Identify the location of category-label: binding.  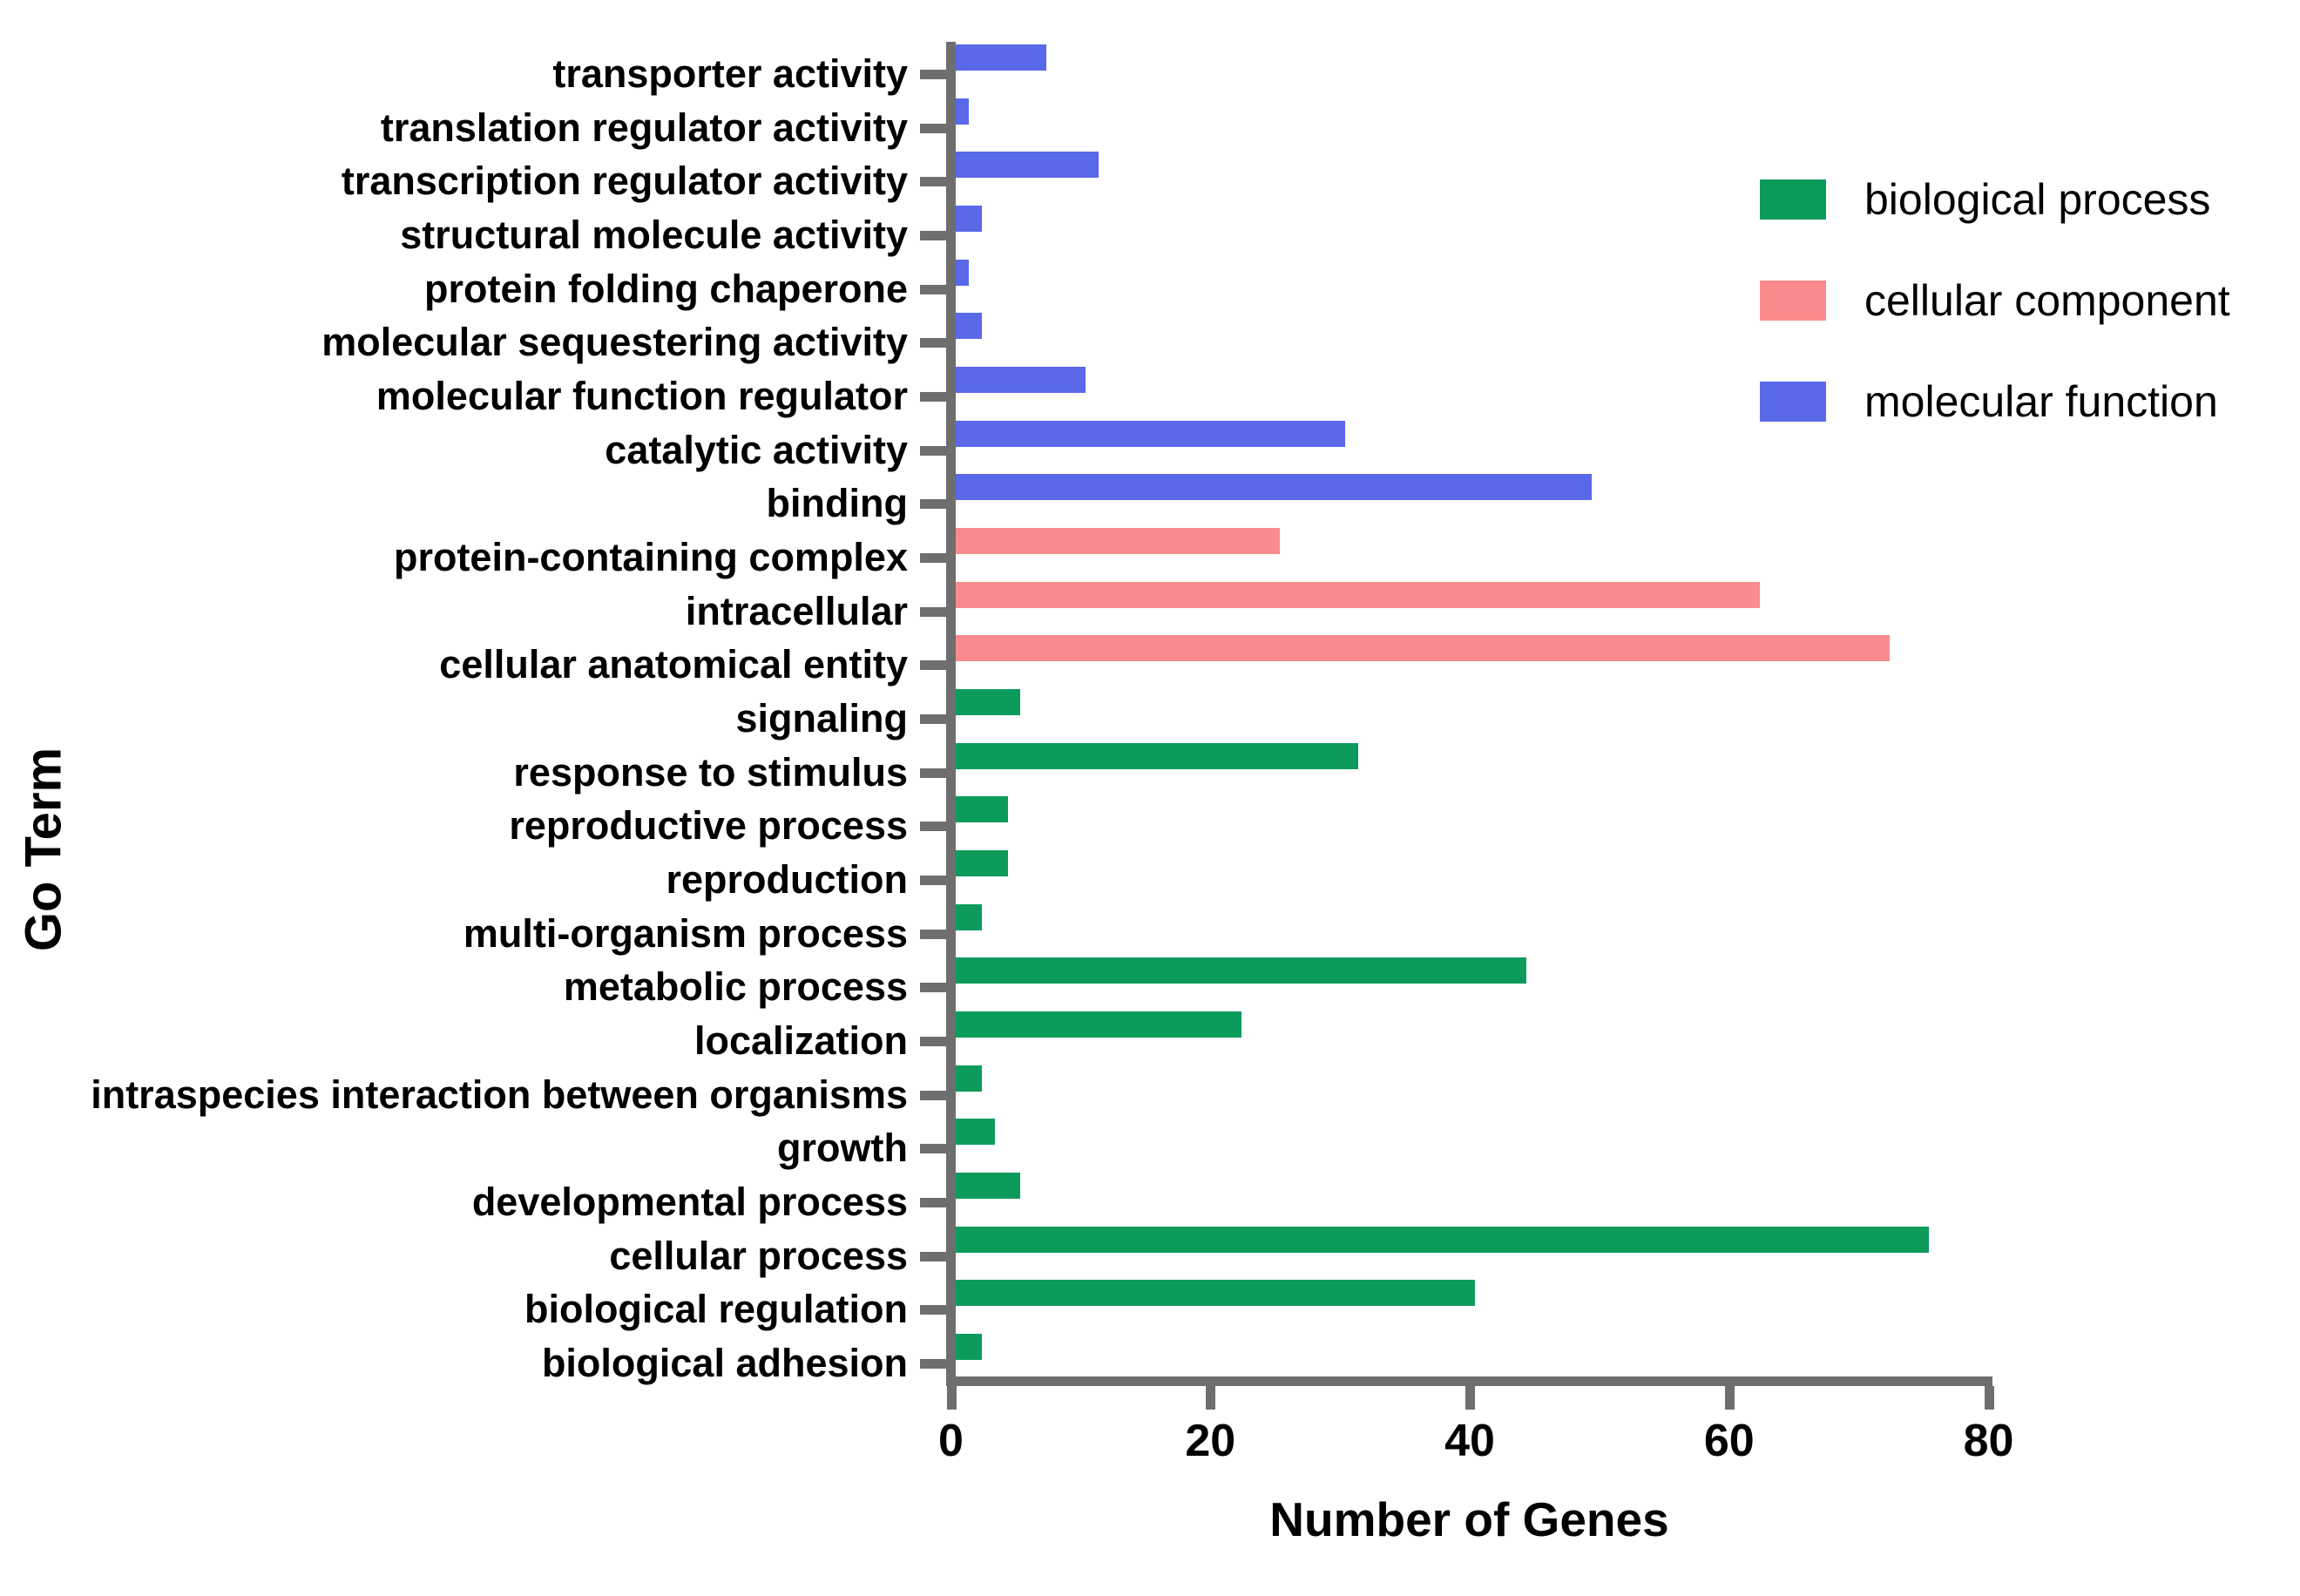
(837, 503).